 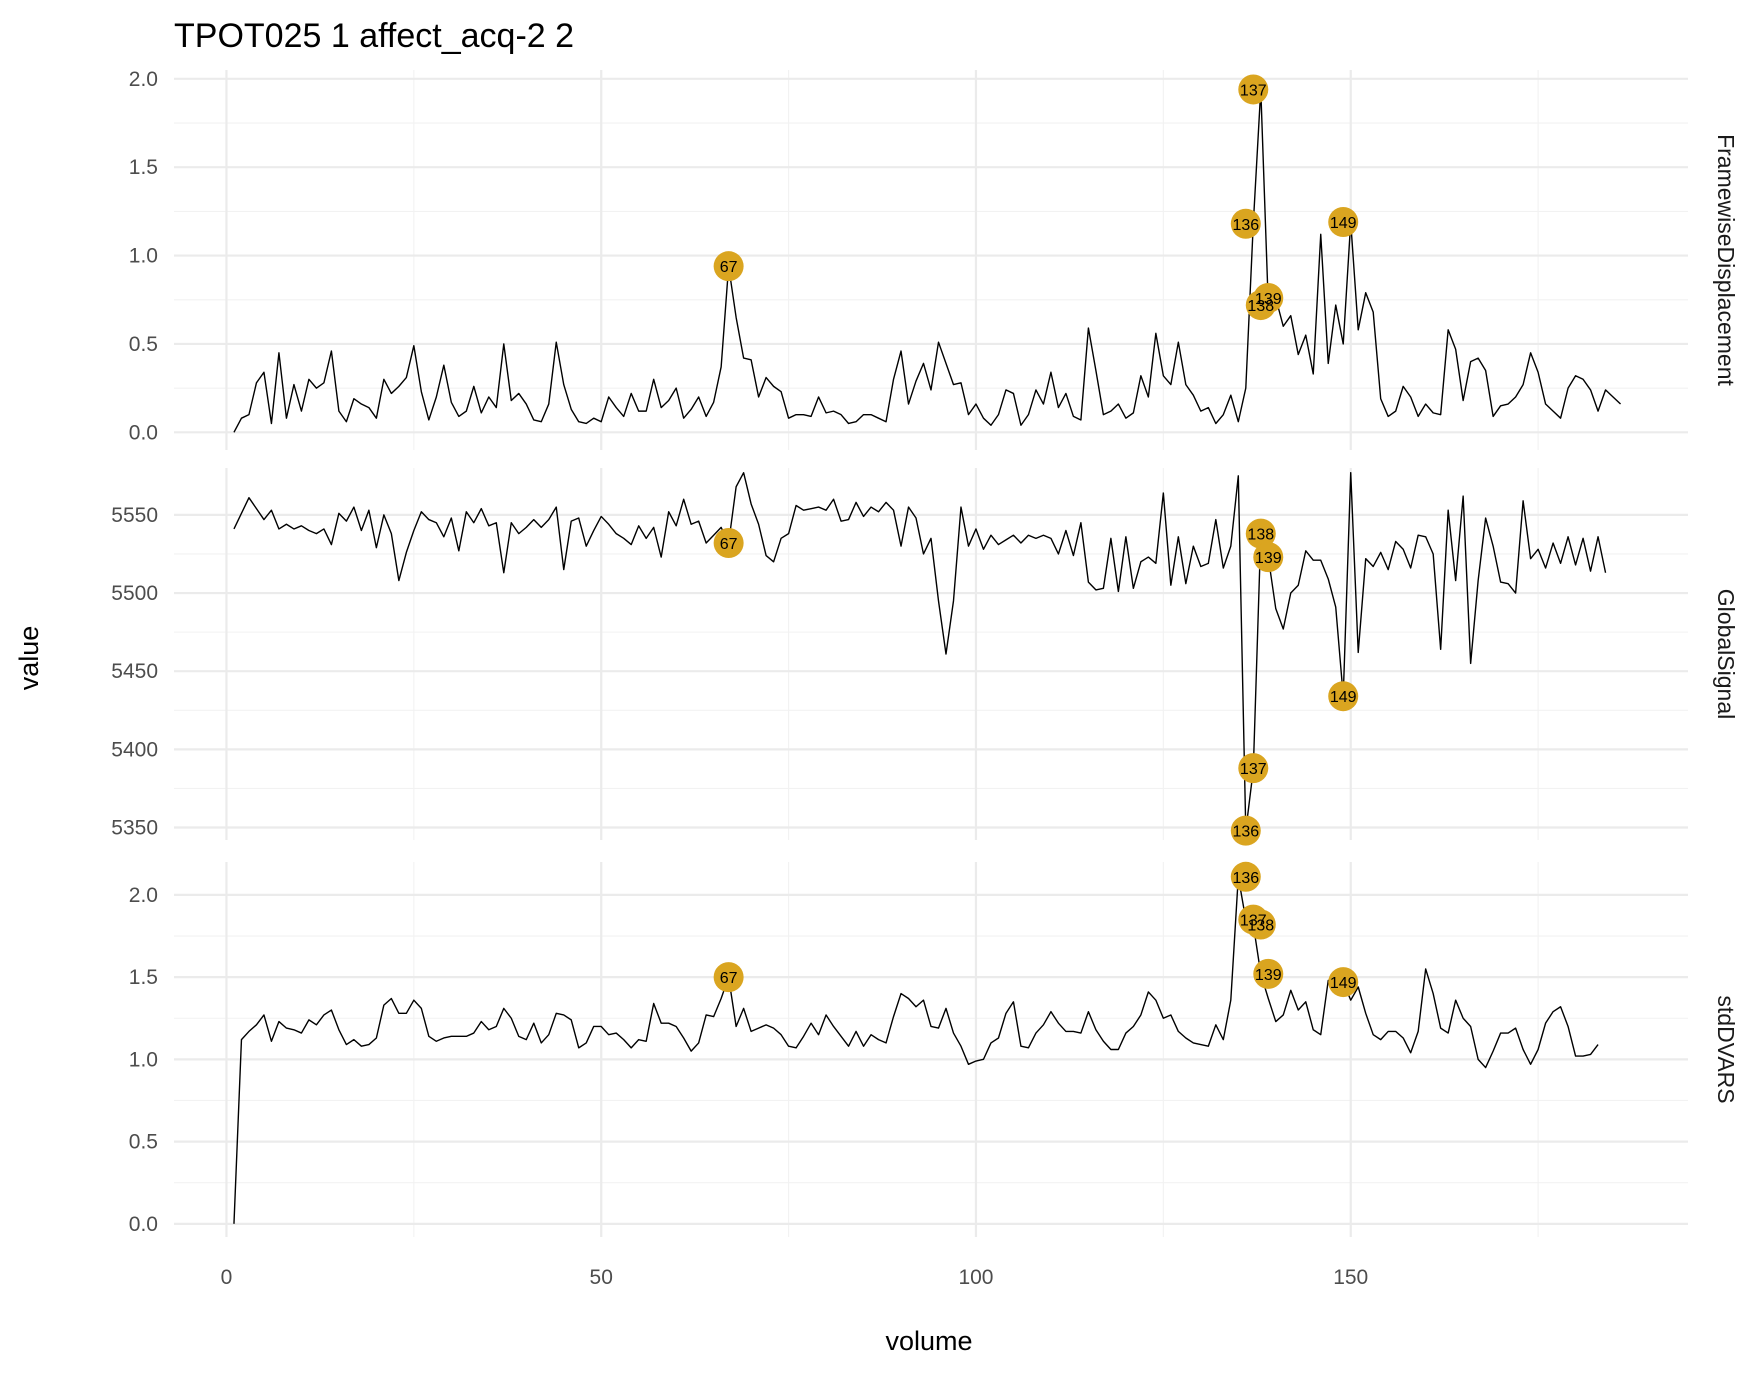 I want to click on x-axis: 0 50 100 150, so click(x=795, y=1277).